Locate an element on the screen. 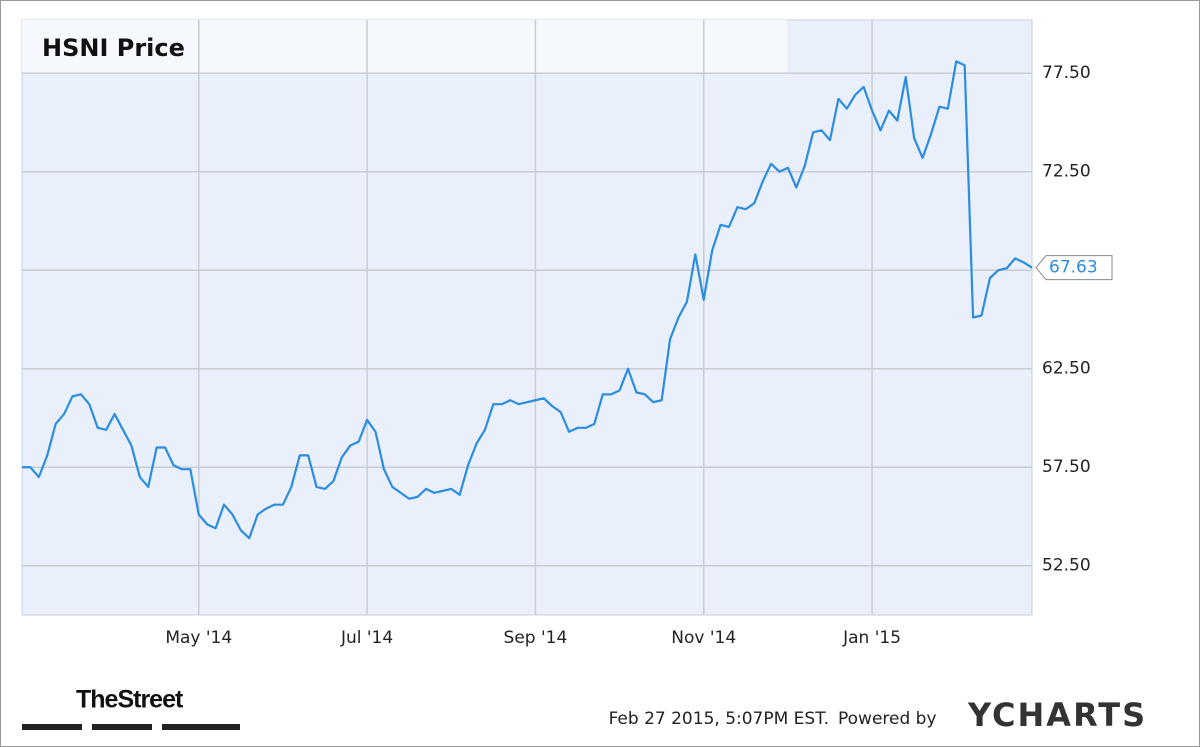 The height and width of the screenshot is (747, 1200). y-tick-label: 77.50 is located at coordinates (1066, 73).